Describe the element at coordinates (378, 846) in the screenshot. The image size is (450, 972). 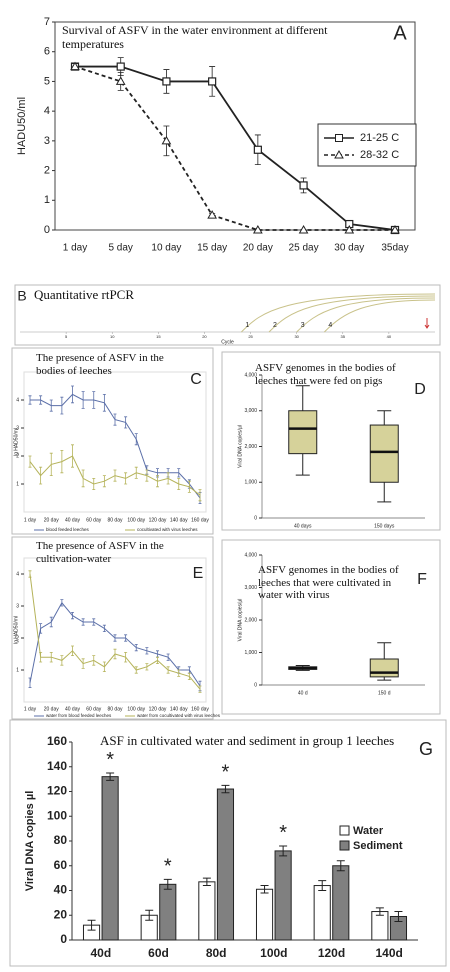
I see `legend-label: Sediment` at that location.